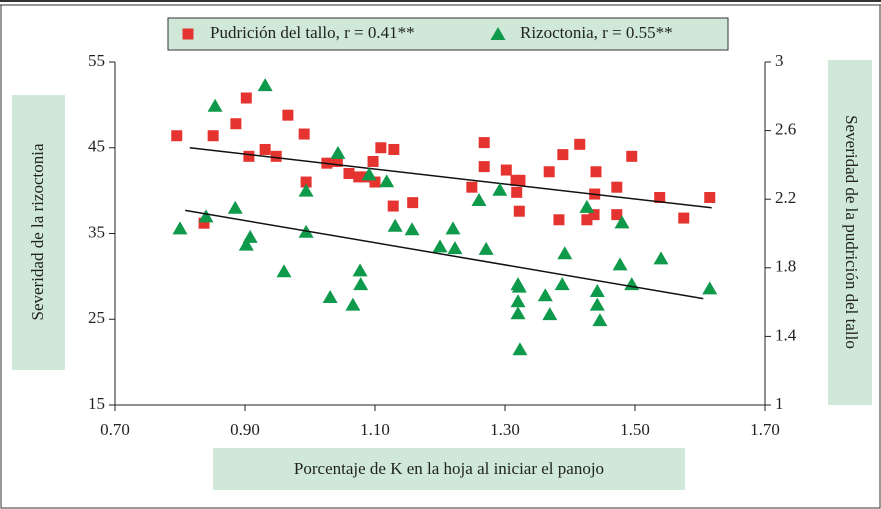 Image resolution: width=881 pixels, height=509 pixels. What do you see at coordinates (96, 146) in the screenshot?
I see `y-tick-label: 45` at bounding box center [96, 146].